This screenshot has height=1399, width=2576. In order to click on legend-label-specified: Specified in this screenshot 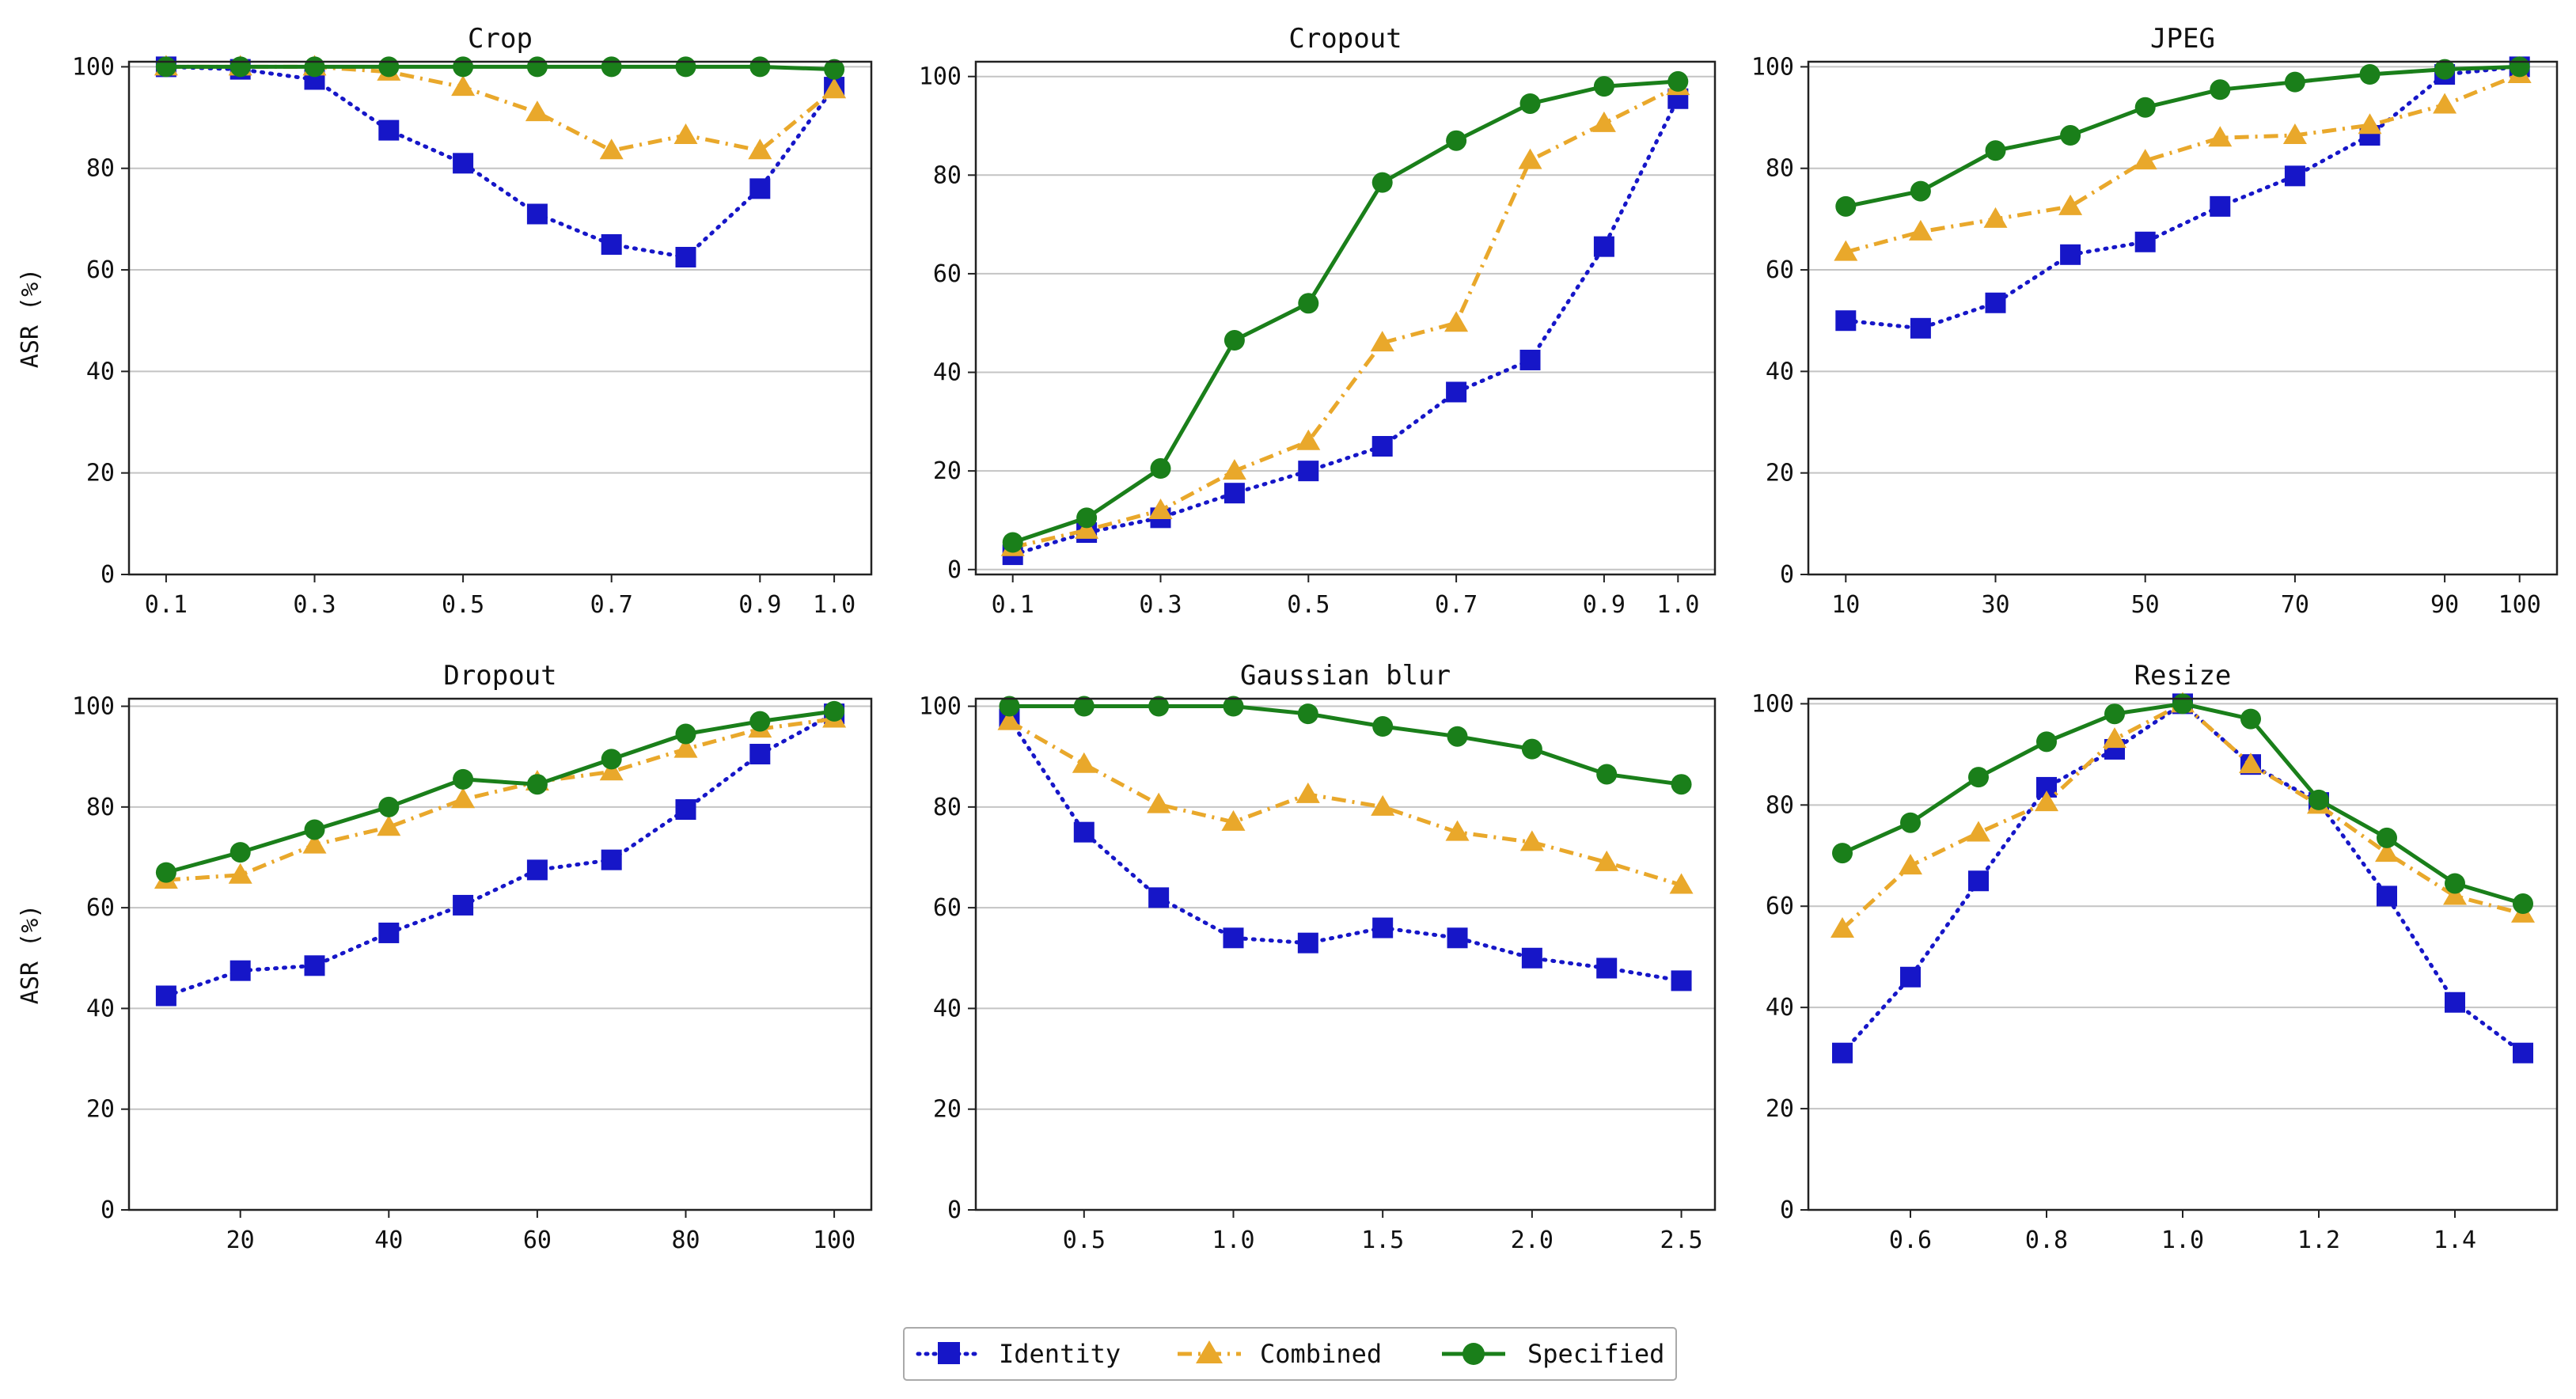, I will do `click(1595, 1354)`.